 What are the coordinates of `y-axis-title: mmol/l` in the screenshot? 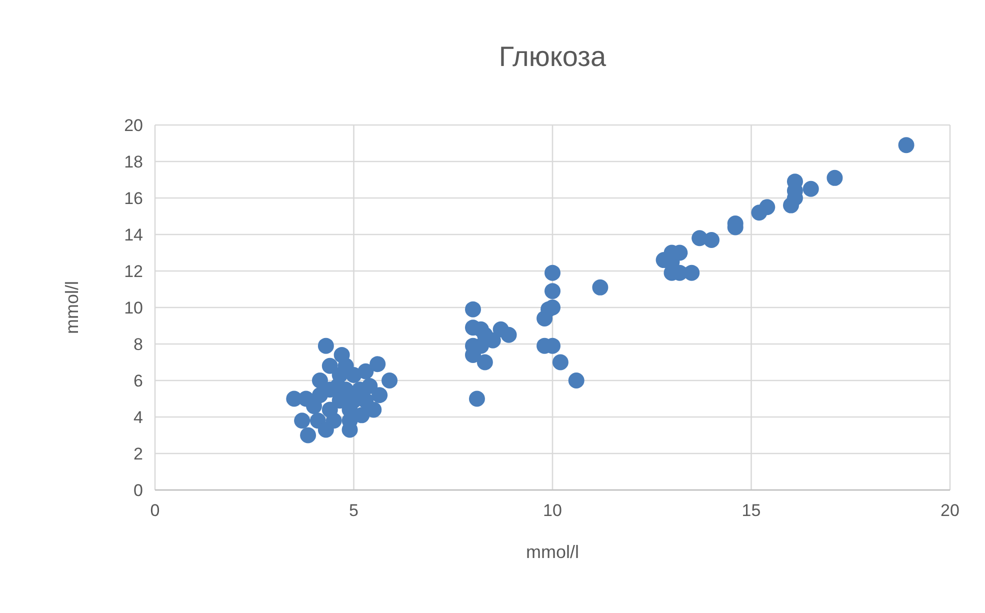 It's located at (72, 307).